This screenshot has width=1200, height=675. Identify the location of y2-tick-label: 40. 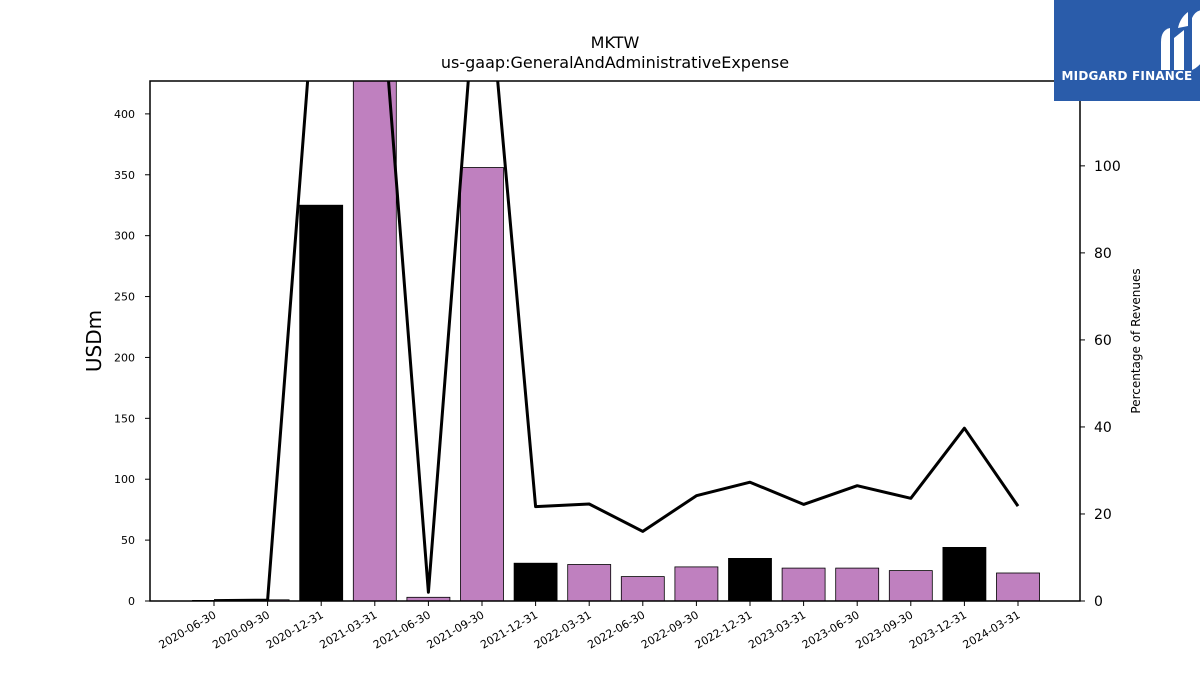
(1103, 428).